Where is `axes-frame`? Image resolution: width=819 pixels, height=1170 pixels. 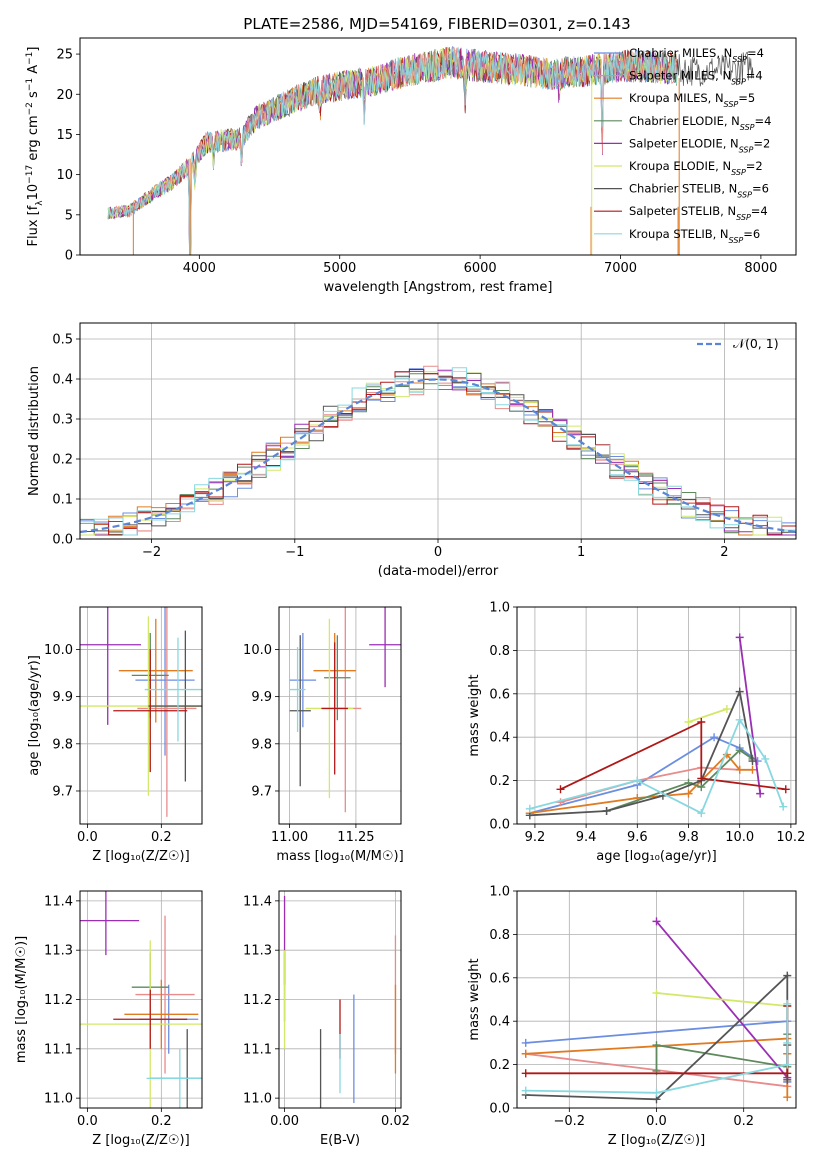
axes-frame is located at coordinates (141, 715).